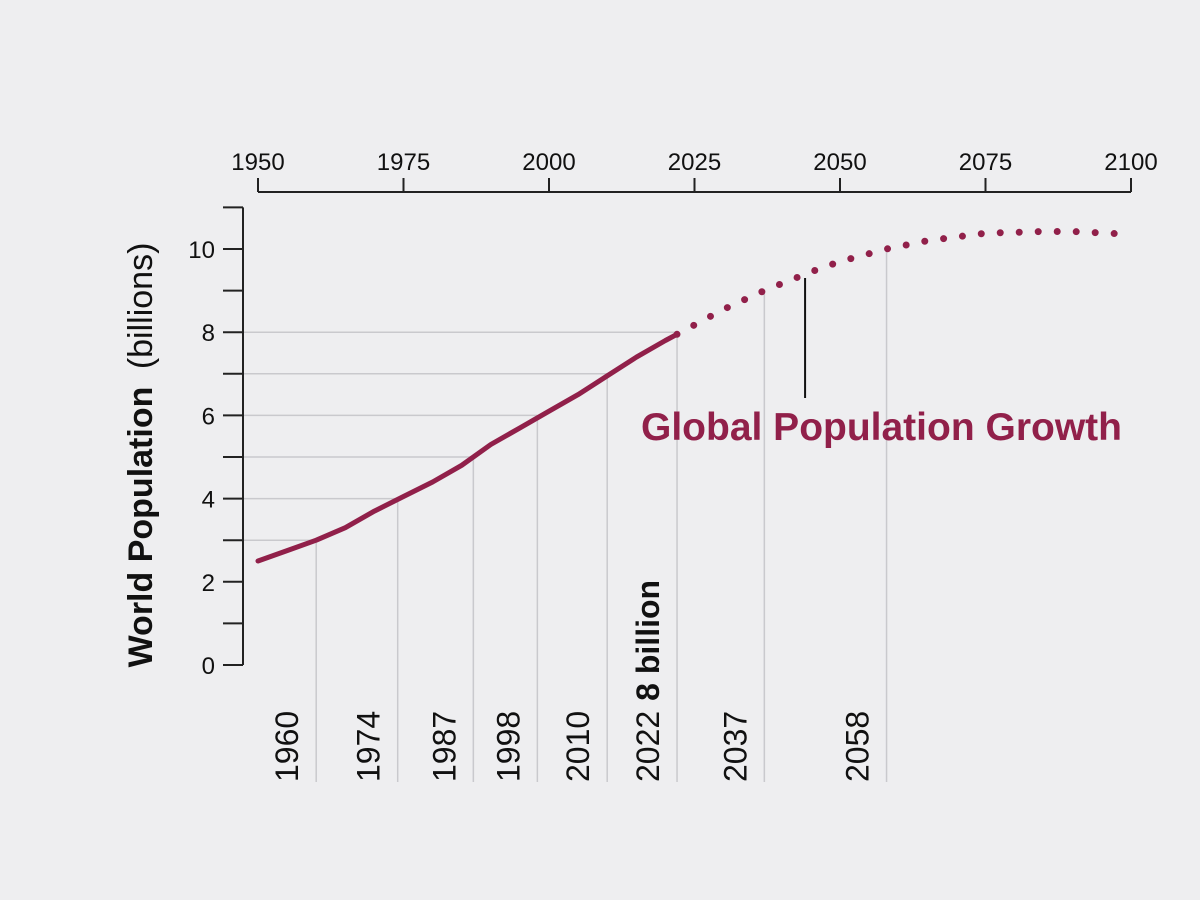 The width and height of the screenshot is (1200, 900). What do you see at coordinates (508, 746) in the screenshot?
I see `milestone-label-1998: 1998` at bounding box center [508, 746].